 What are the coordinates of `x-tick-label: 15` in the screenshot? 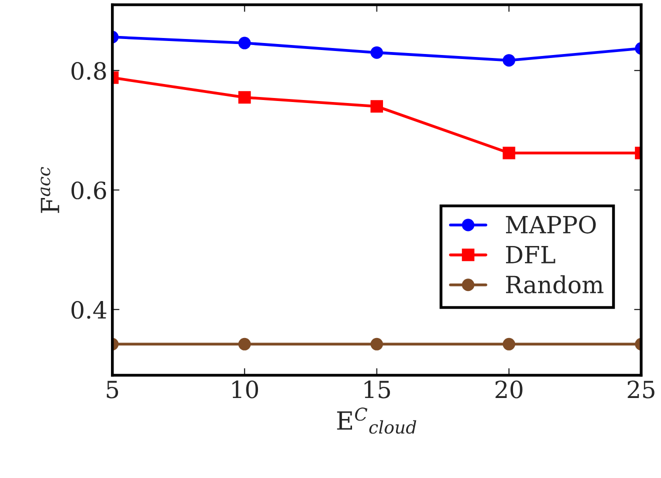 It's located at (377, 389).